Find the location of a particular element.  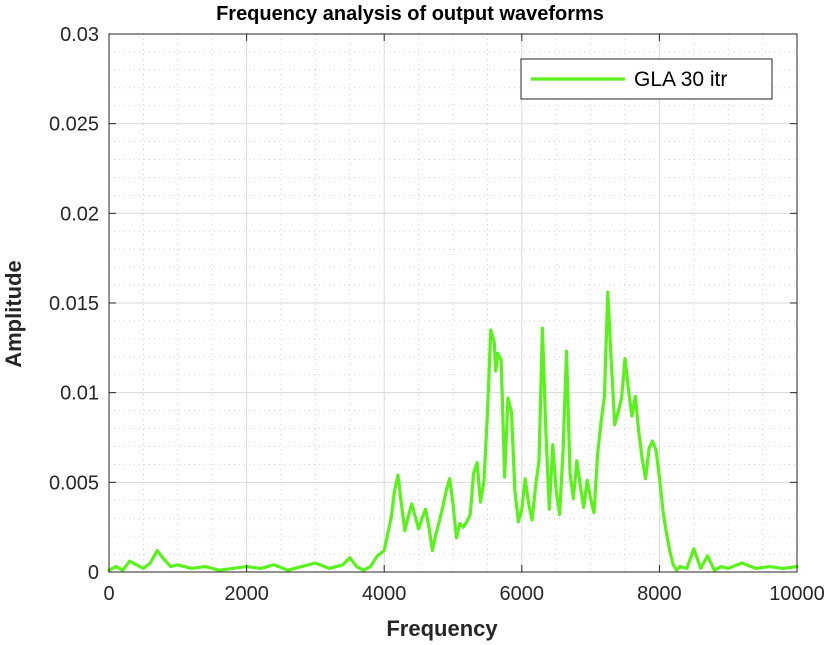

x-tick-label: 8000 is located at coordinates (659, 594).